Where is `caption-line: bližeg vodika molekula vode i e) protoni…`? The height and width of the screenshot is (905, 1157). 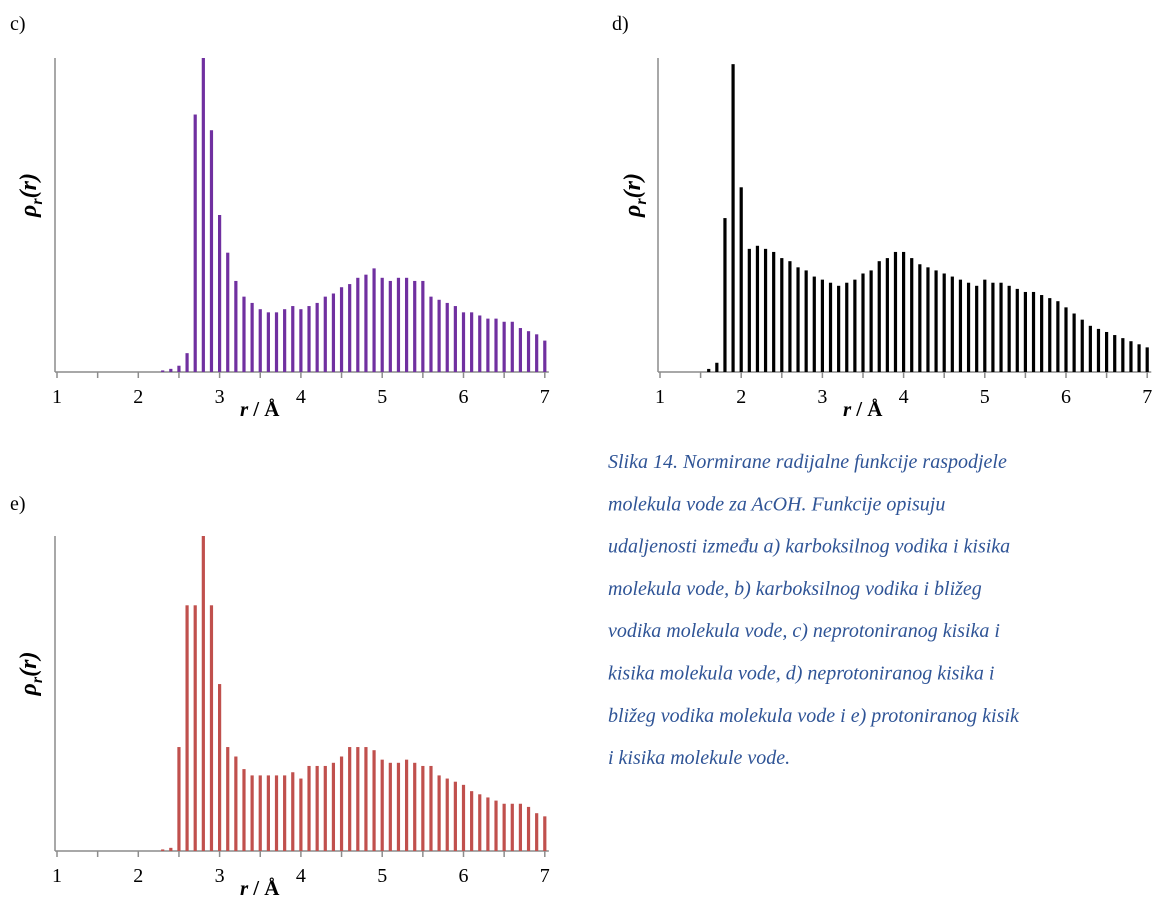 caption-line: bližeg vodika molekula vode i e) protoni… is located at coordinates (814, 716).